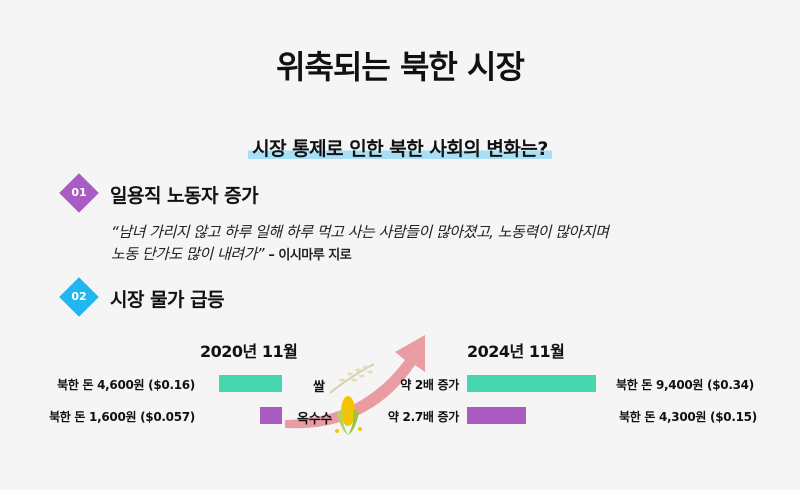 This screenshot has height=490, width=800. Describe the element at coordinates (167, 300) in the screenshot. I see `section-heading: 시장 물가 급등` at that location.